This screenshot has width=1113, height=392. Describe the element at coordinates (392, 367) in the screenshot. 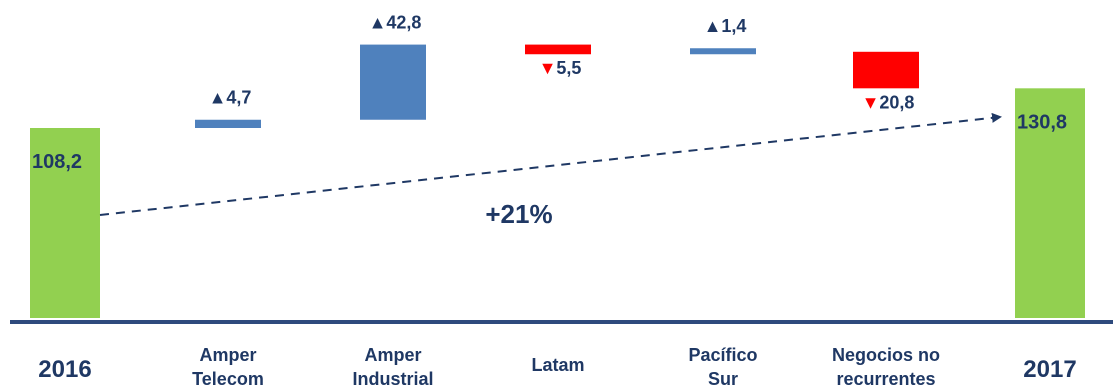

I see `category-label-2: Amper Industrial` at that location.